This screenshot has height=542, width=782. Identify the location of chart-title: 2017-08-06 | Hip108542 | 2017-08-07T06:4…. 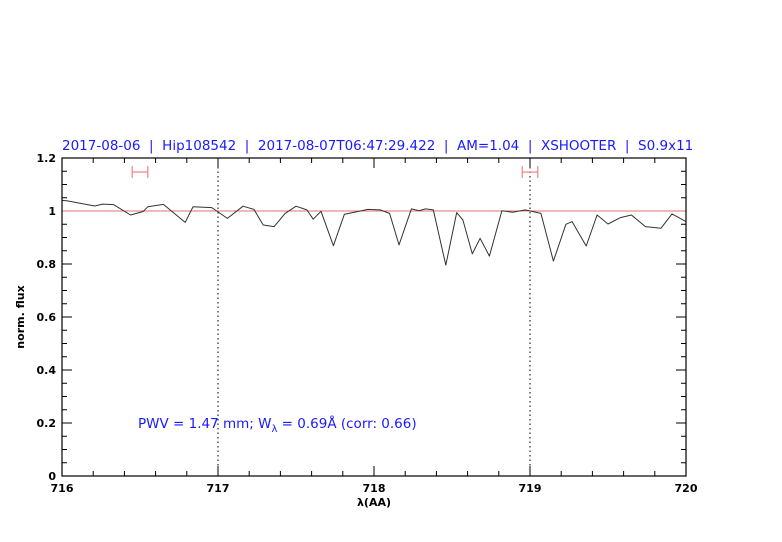
(377, 146).